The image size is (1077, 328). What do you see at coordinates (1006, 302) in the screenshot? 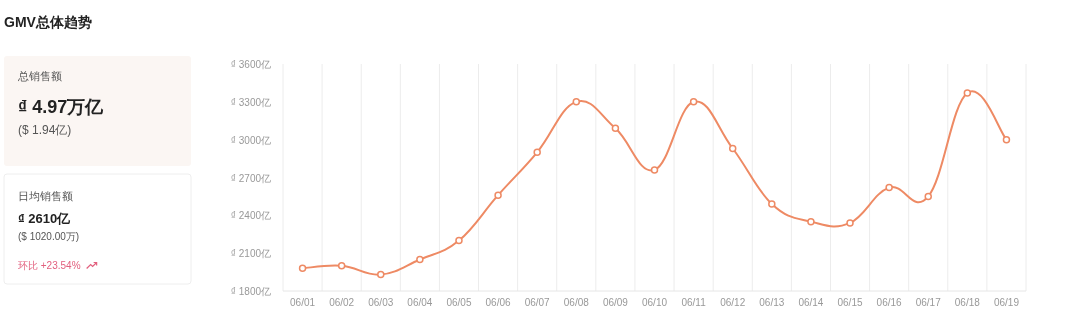
I see `x-tick-label: 06/19` at bounding box center [1006, 302].